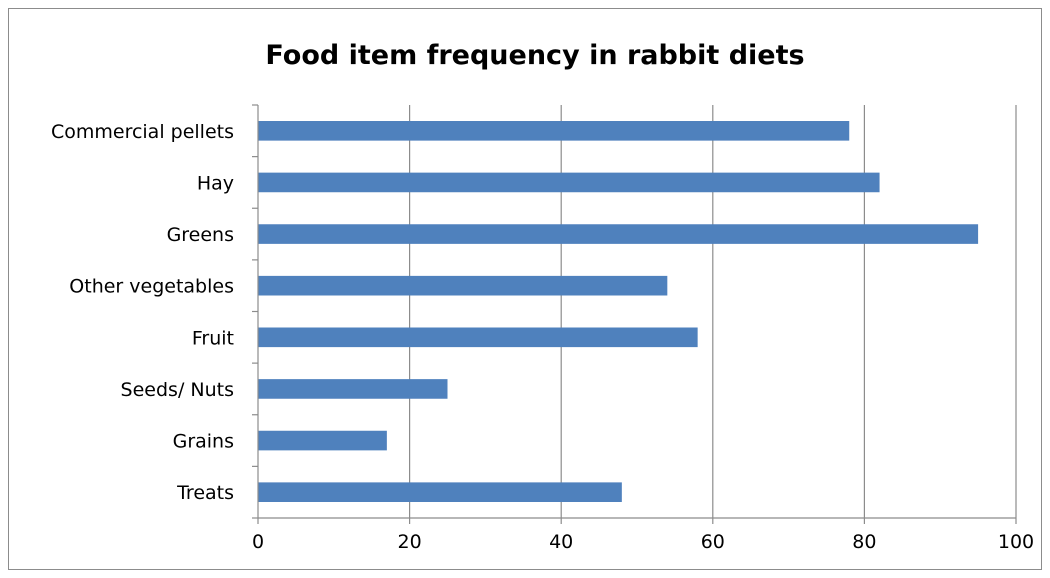 This screenshot has width=1050, height=578. Describe the element at coordinates (177, 390) in the screenshot. I see `y-category-label: Seeds/ Nuts` at that location.